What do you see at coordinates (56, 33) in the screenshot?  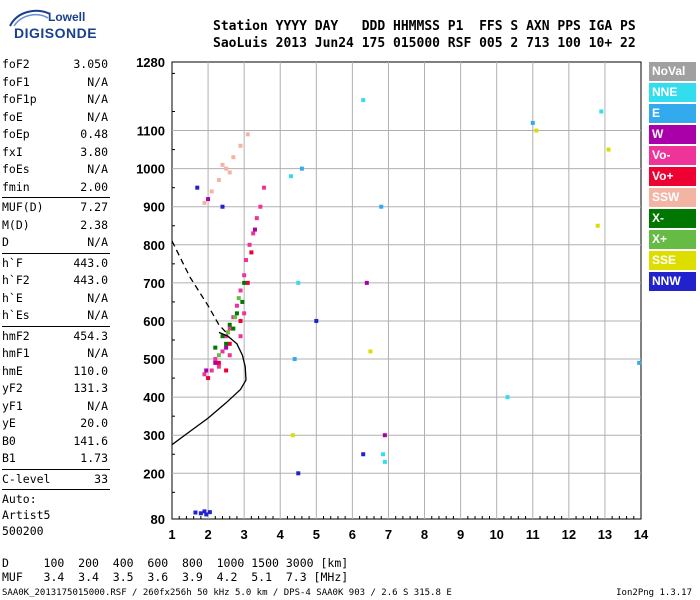 I see `logo-text-digisonde: DIGISONDE` at bounding box center [56, 33].